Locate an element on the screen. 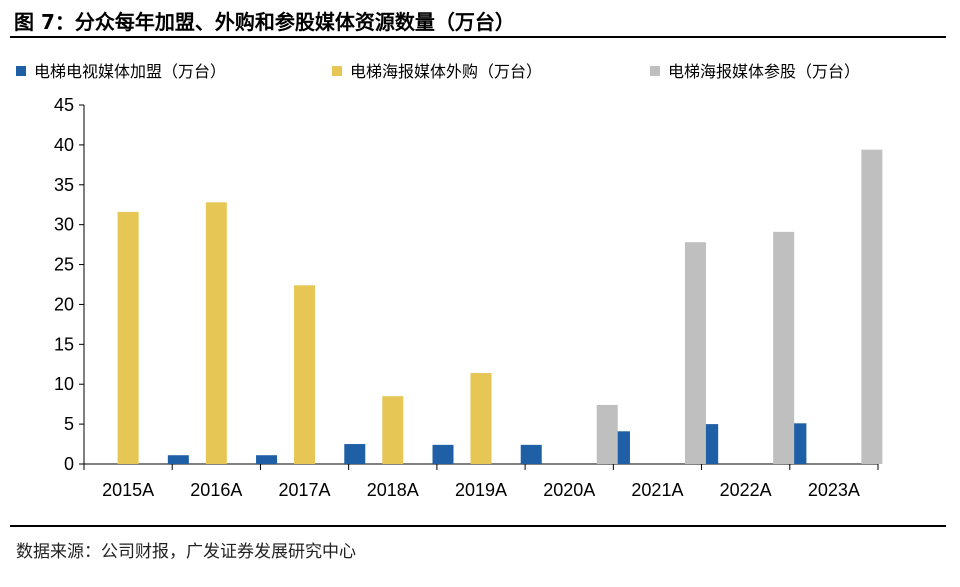  footer-rule is located at coordinates (478, 526).